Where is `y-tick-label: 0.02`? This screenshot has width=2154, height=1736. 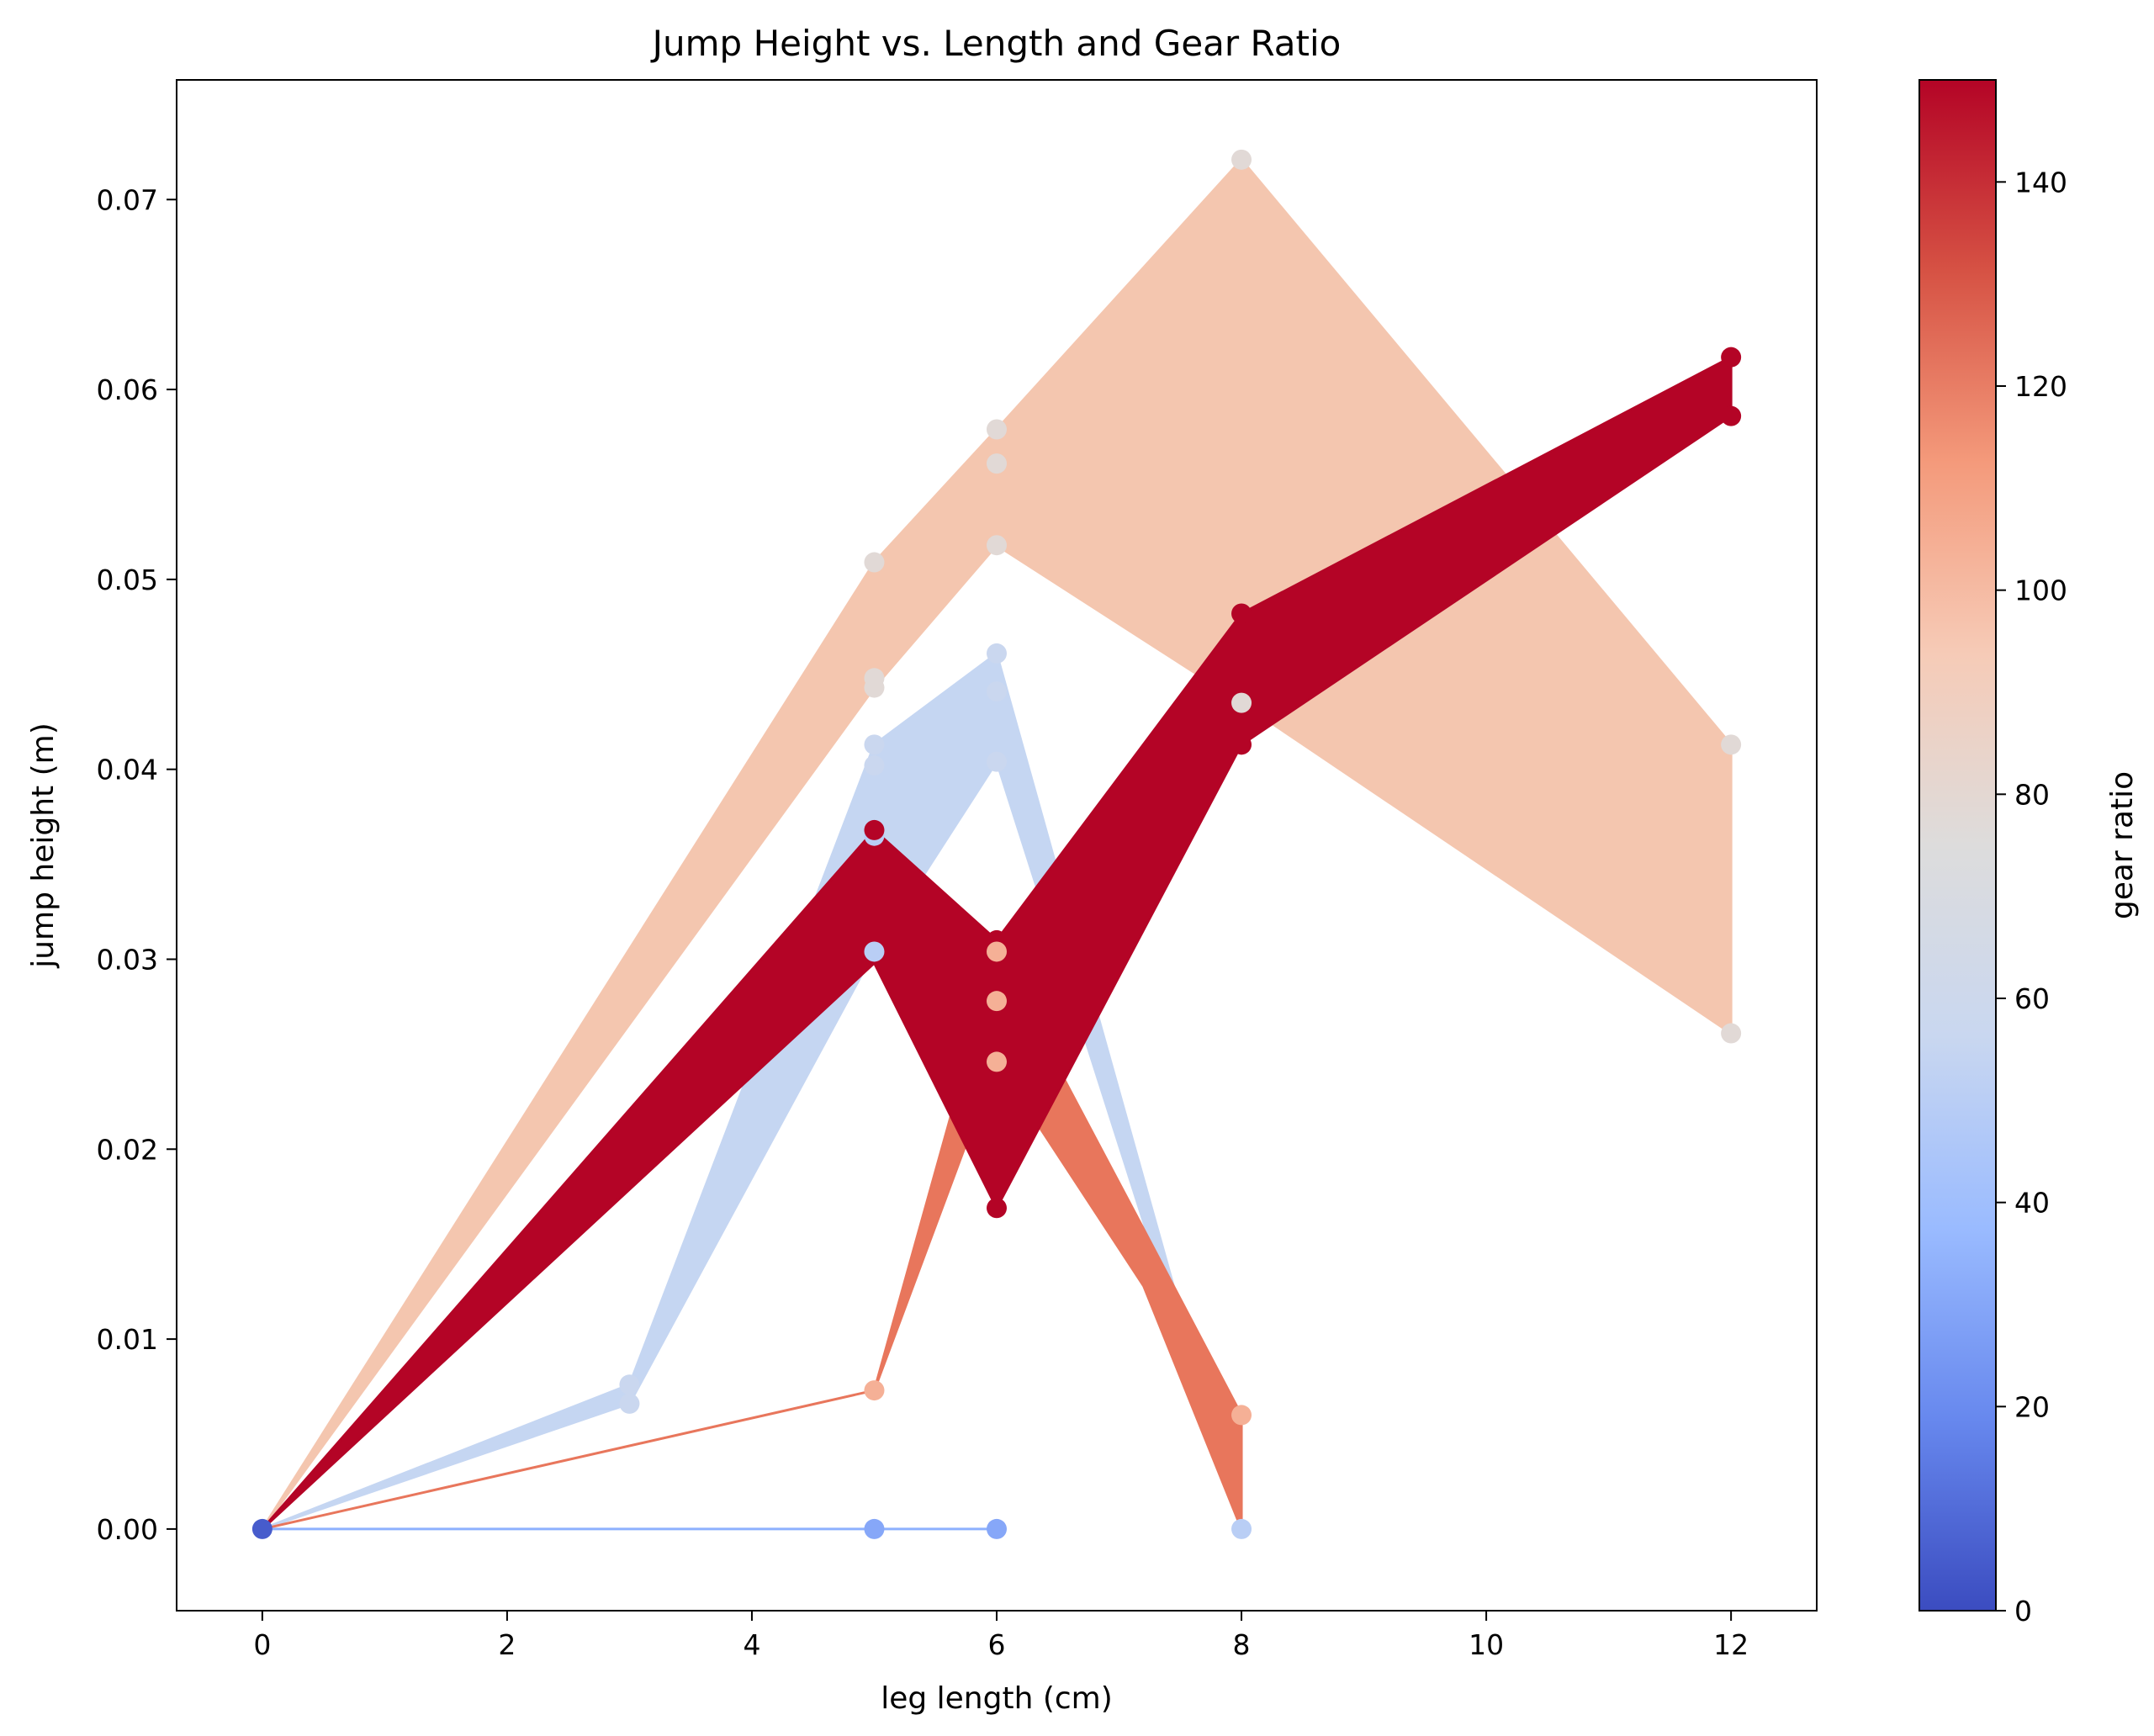 y-tick-label: 0.02 is located at coordinates (127, 1149).